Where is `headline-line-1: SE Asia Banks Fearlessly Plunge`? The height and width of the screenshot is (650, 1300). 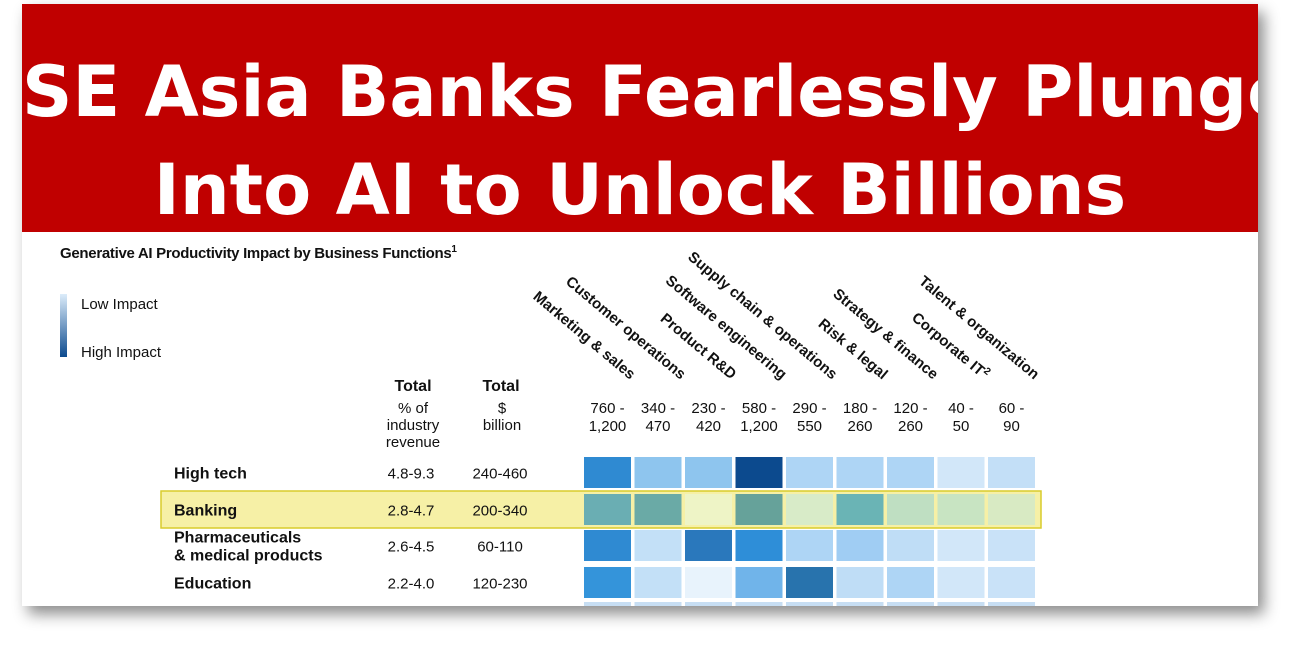 headline-line-1: SE Asia Banks Fearlessly Plunge is located at coordinates (640, 92).